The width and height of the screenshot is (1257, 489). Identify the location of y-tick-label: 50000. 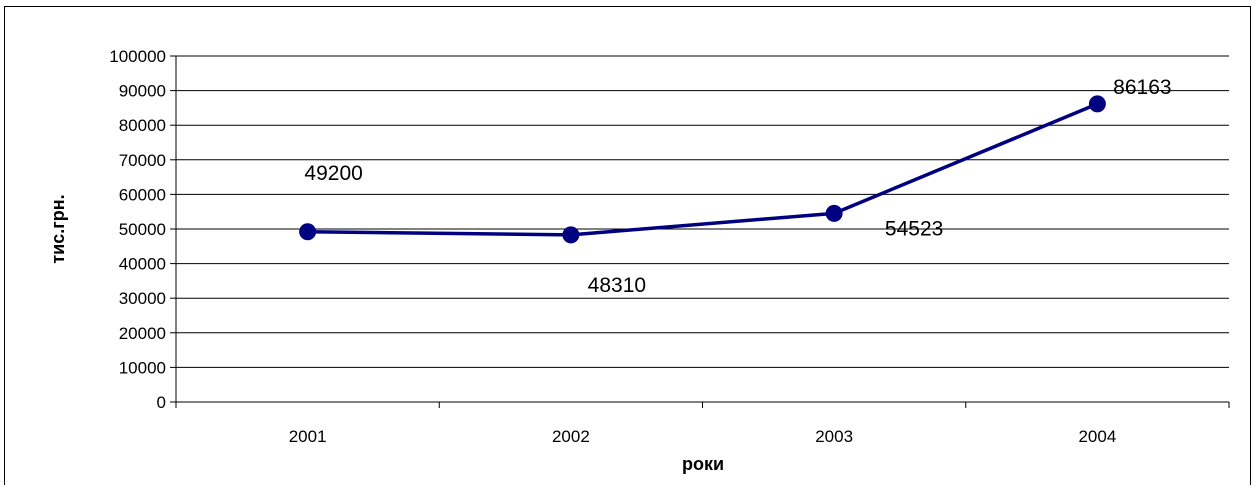
(142, 229).